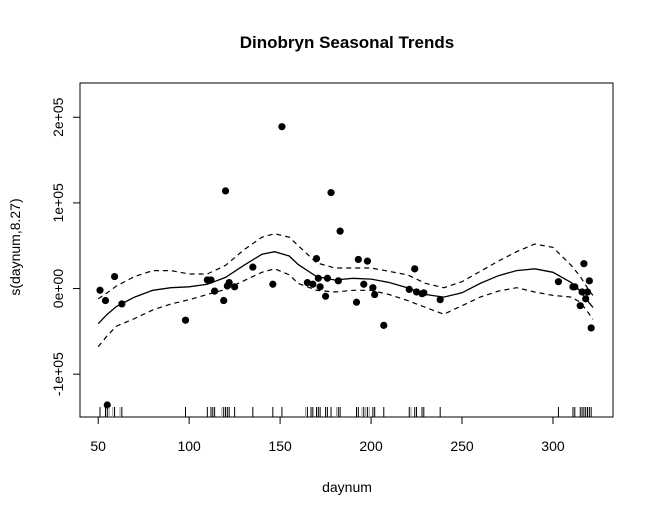 This screenshot has width=655, height=516. I want to click on rug-marks, so click(345, 412).